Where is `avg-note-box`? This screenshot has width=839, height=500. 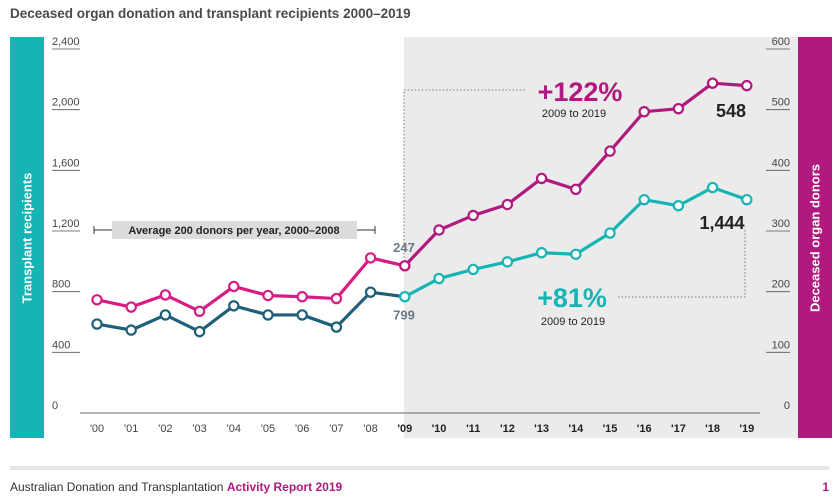
avg-note-box is located at coordinates (234, 230).